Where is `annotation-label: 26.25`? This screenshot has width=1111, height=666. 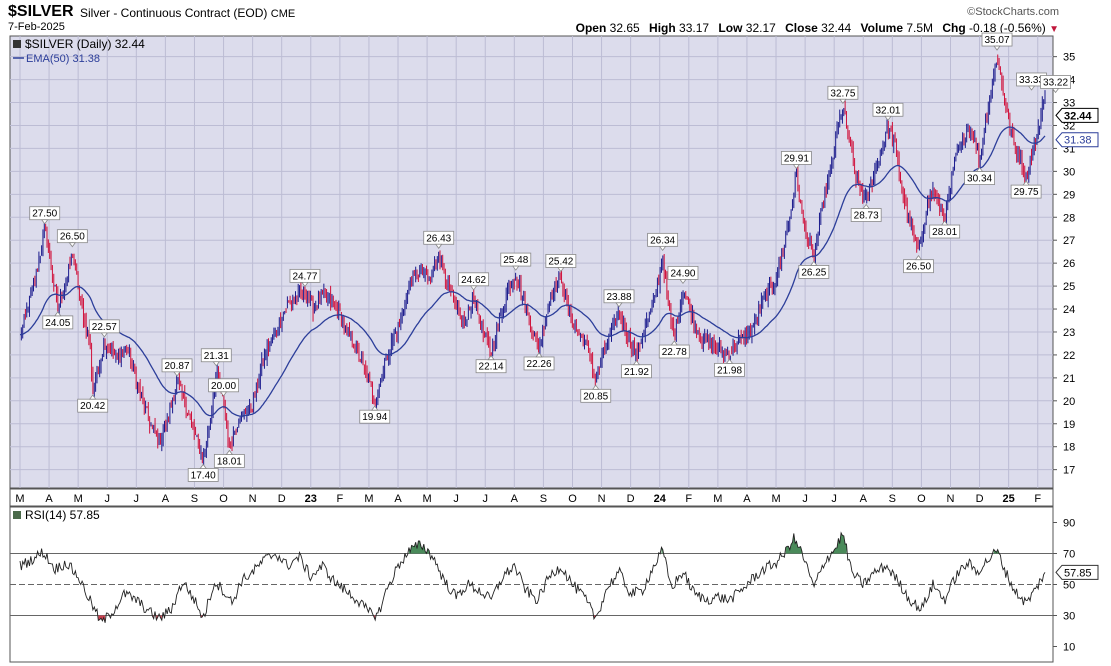 annotation-label: 26.25 is located at coordinates (813, 272).